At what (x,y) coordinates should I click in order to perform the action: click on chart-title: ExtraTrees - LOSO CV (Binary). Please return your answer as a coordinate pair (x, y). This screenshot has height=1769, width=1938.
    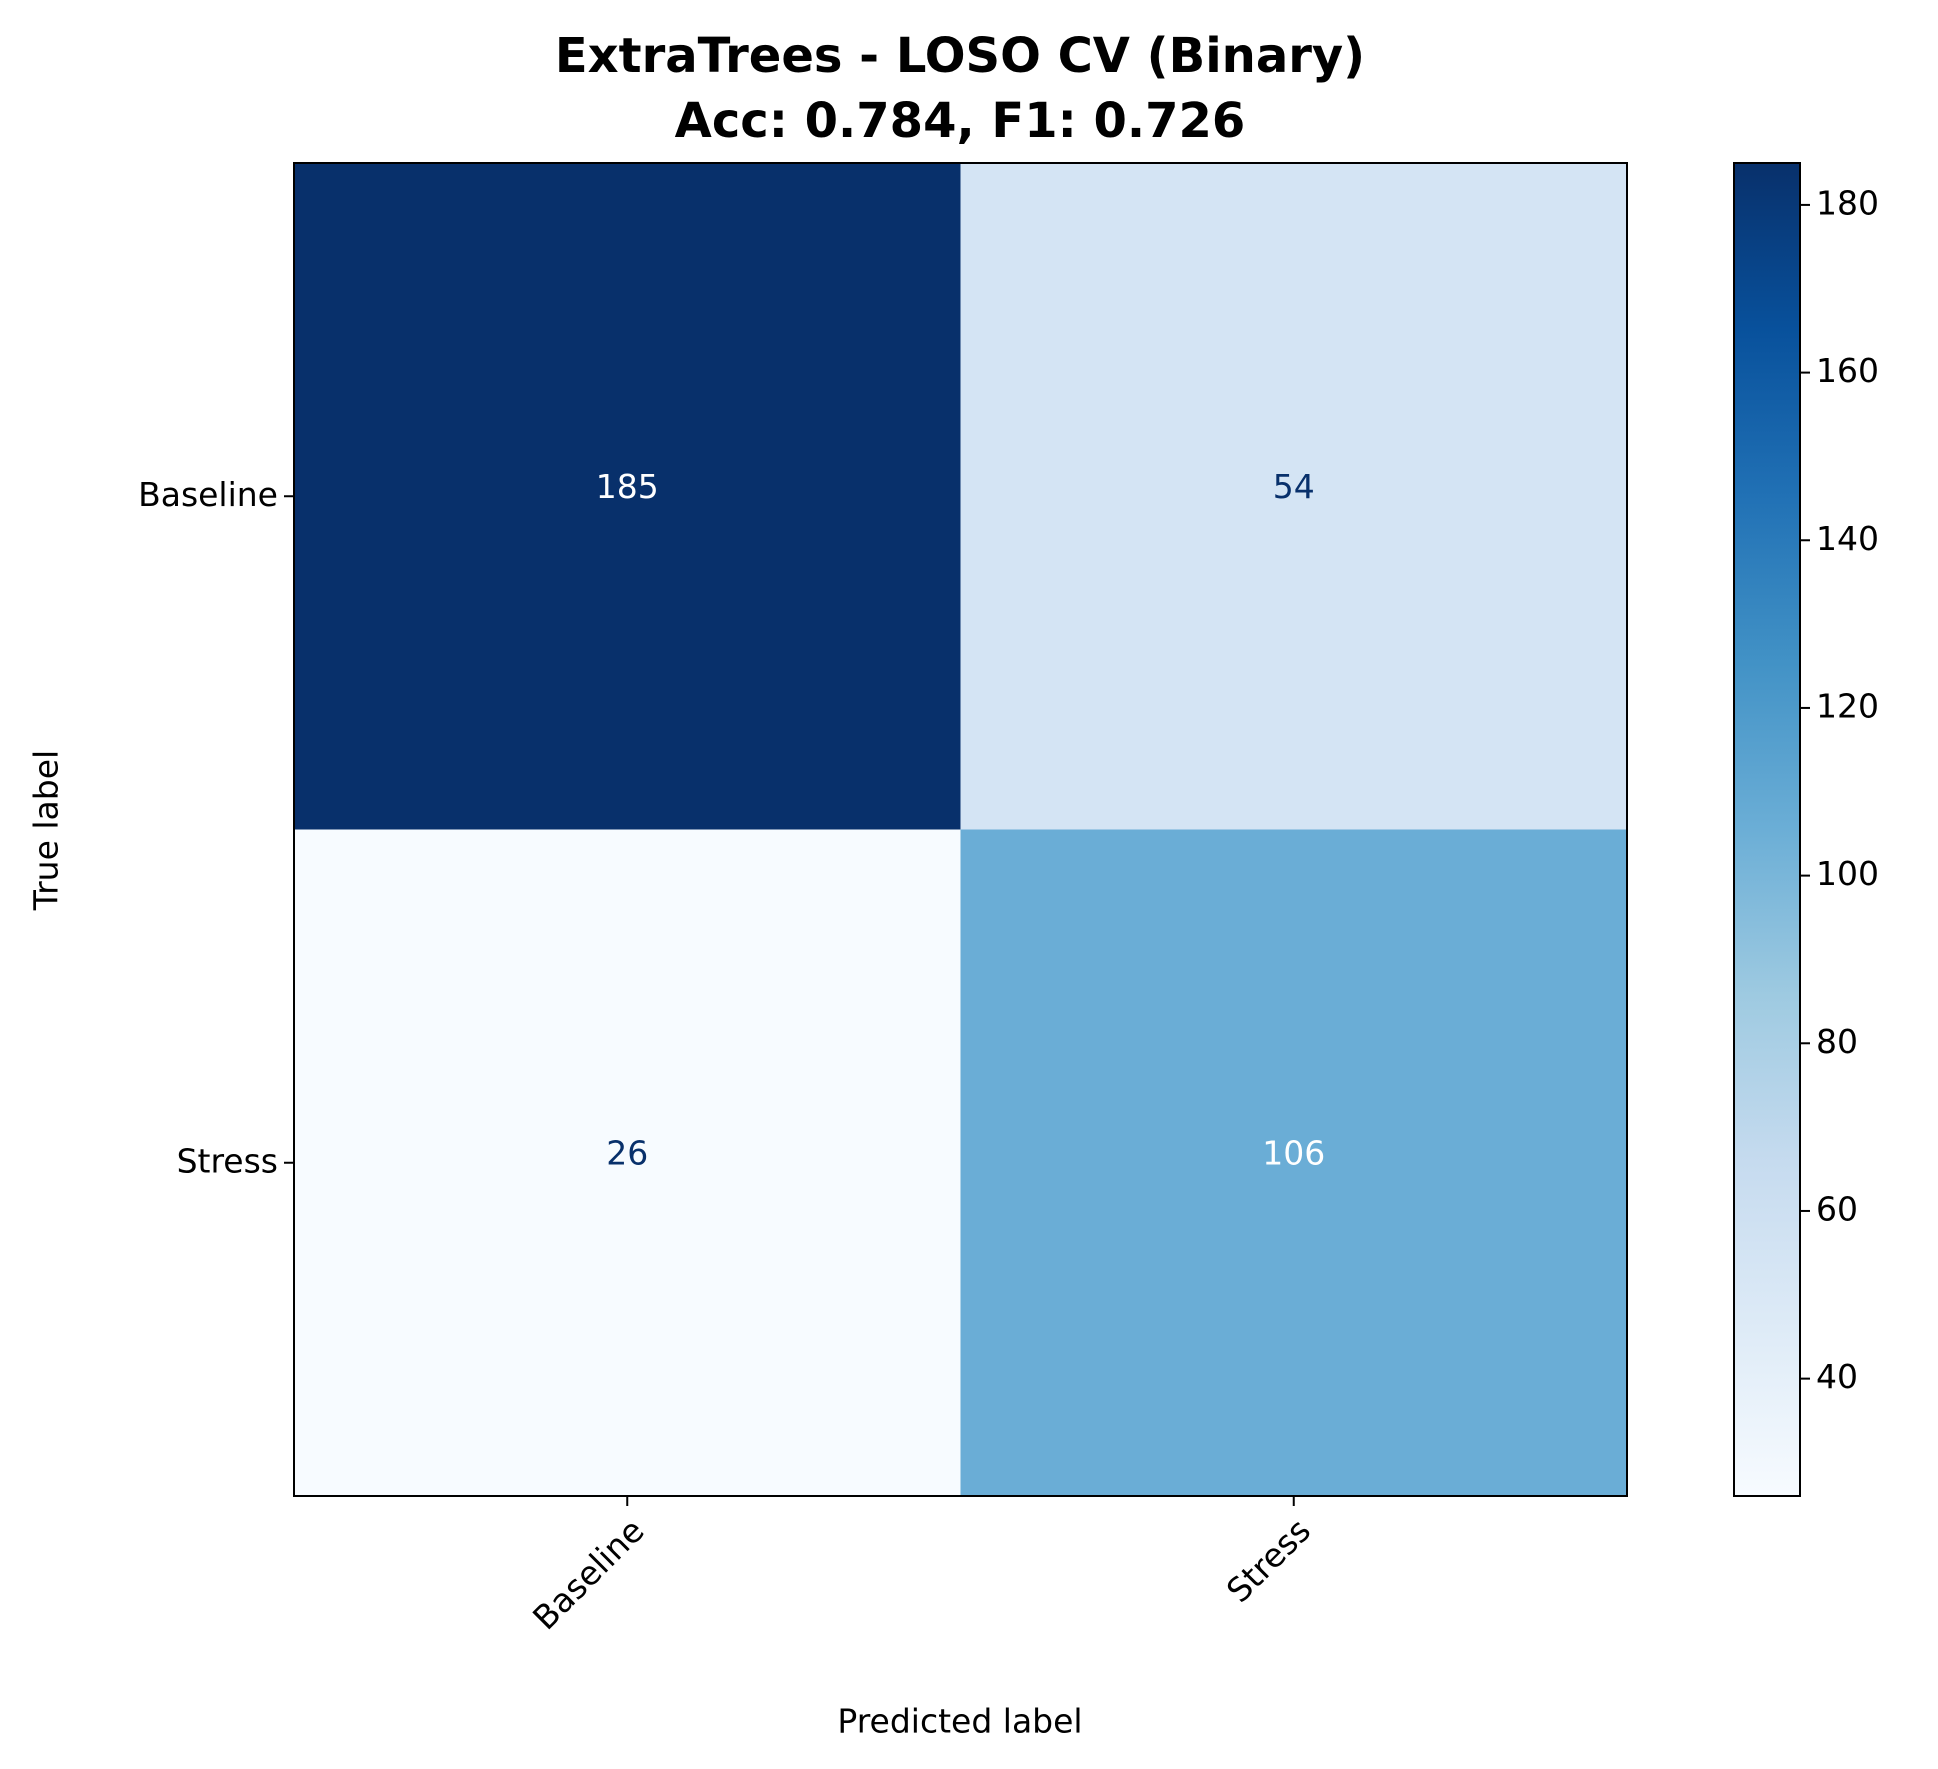
    Looking at the image, I should click on (960, 56).